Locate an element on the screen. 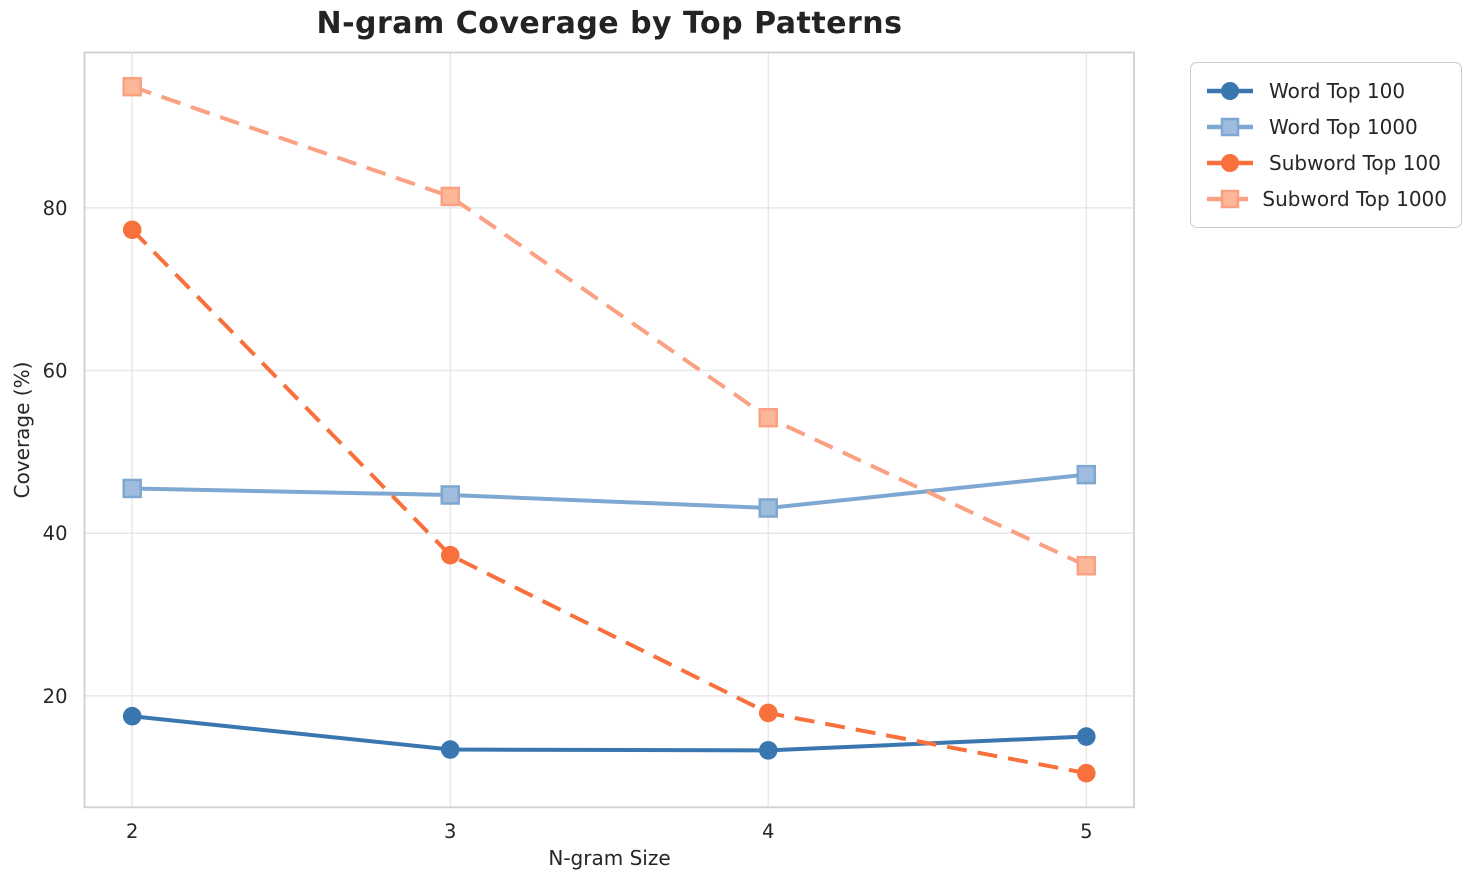  legend-item-word-top-1000: Word Top 1000 is located at coordinates (1326, 127).